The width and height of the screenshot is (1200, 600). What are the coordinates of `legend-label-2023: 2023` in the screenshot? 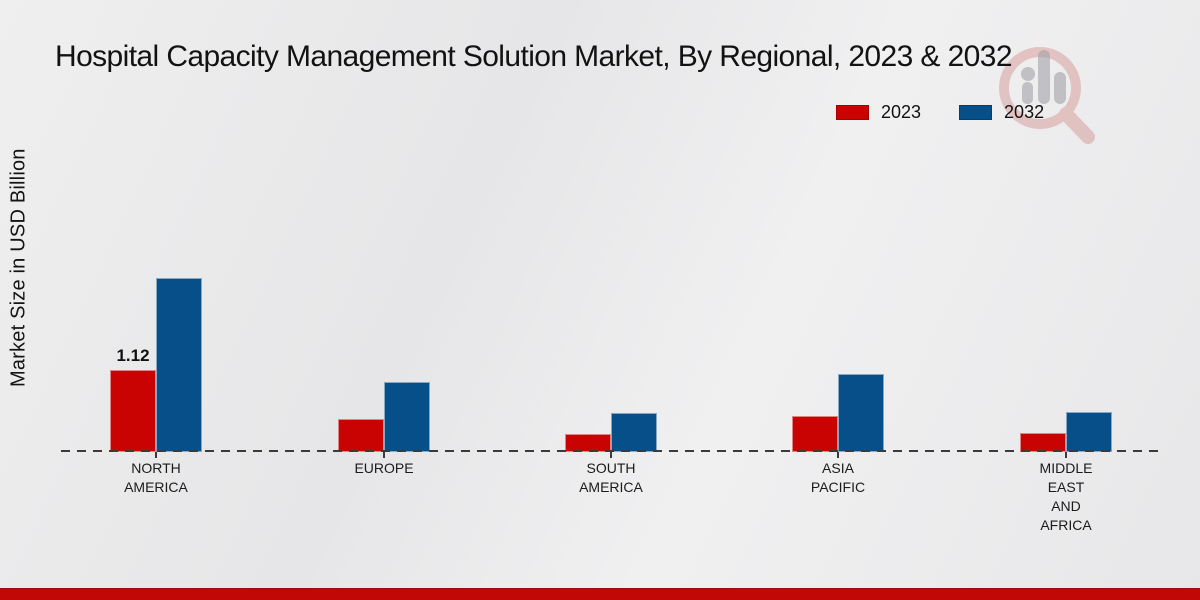 It's located at (901, 112).